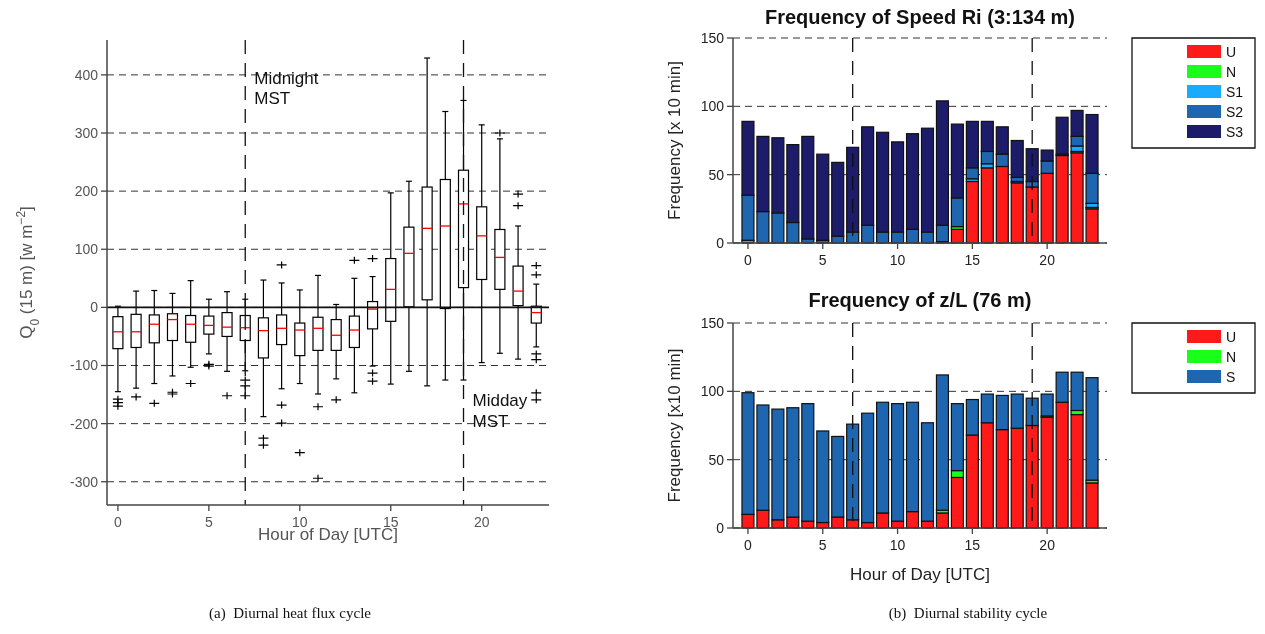 This screenshot has width=1265, height=634. Describe the element at coordinates (920, 17) in the screenshot. I see `chart-title: Frequency of Speed Ri (3:134 m)` at that location.